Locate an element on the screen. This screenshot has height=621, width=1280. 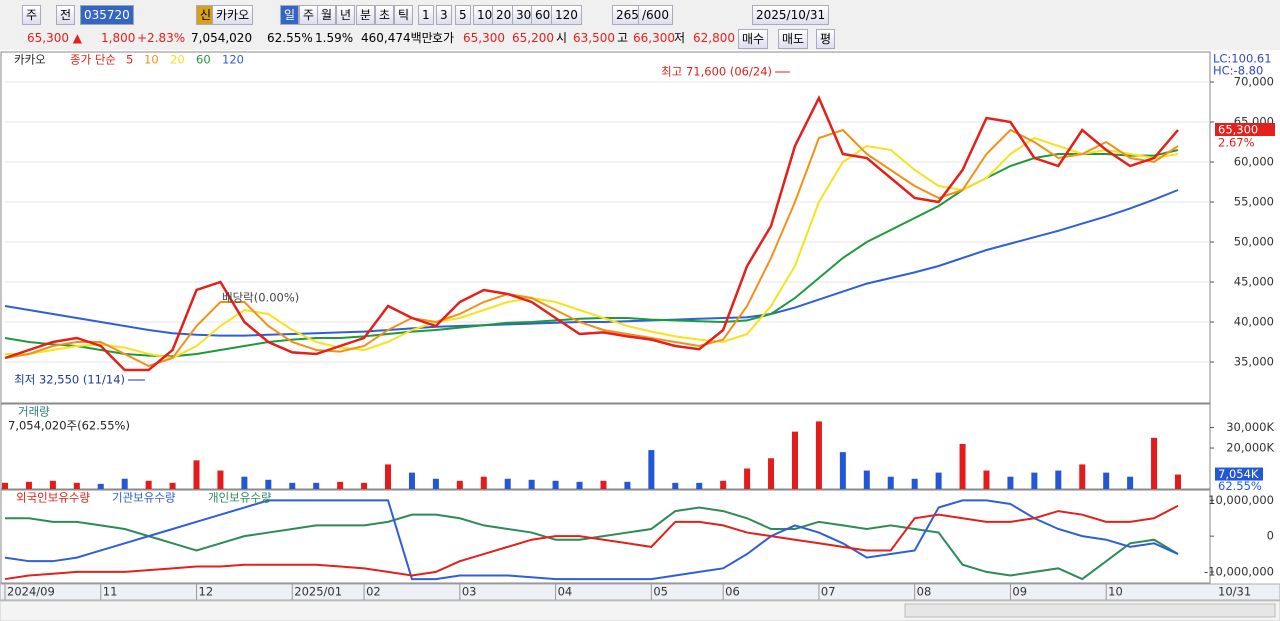
toolbar-item: 초 is located at coordinates (385, 15).